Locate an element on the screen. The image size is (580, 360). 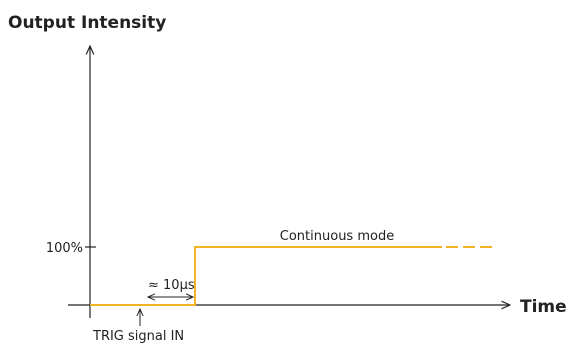
y-axis-label: Output Intensity is located at coordinates (87, 23).